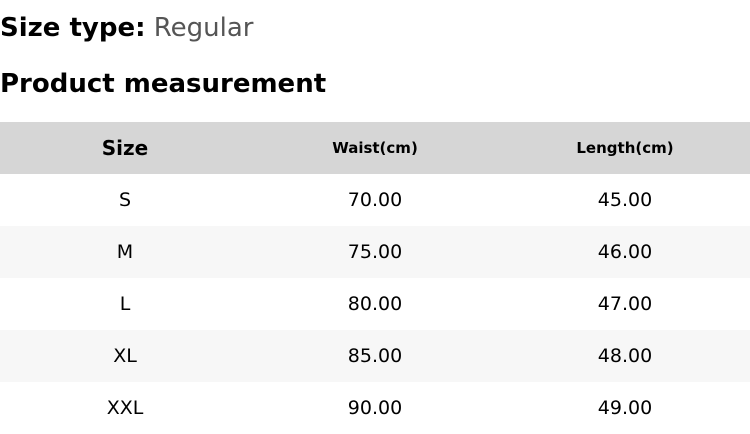 The width and height of the screenshot is (750, 434). I want to click on table-row: XXL 90.00 49.00, so click(375, 408).